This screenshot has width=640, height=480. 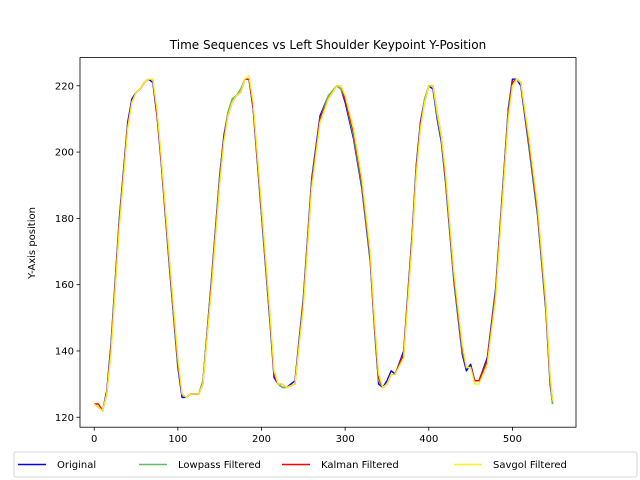 I want to click on x-tick-label: 200, so click(x=261, y=439).